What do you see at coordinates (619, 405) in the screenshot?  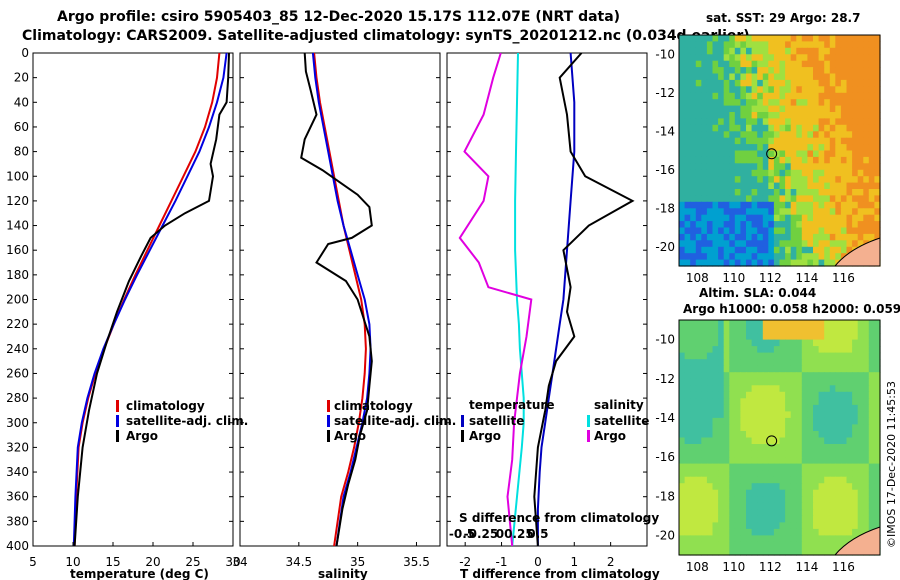 I see `legend-salinity-heading: salinity` at bounding box center [619, 405].